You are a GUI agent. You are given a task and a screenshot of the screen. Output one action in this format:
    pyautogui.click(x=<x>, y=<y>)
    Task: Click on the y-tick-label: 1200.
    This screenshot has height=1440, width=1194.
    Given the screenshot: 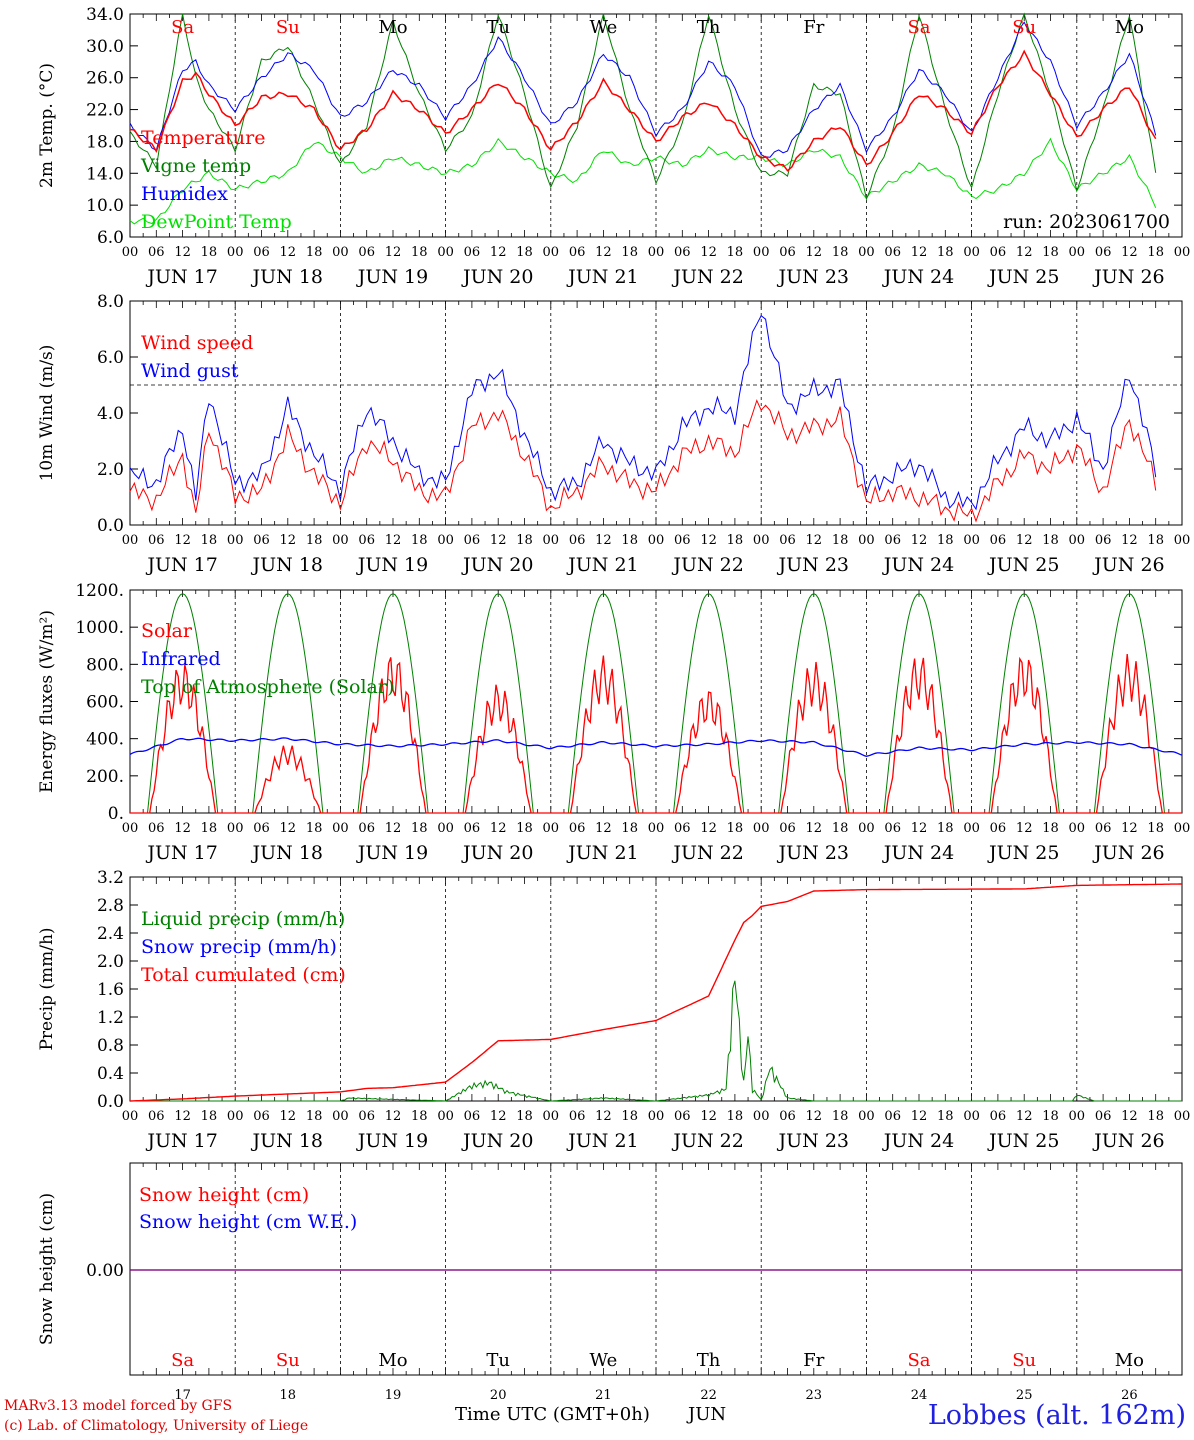 What is the action you would take?
    pyautogui.click(x=99, y=591)
    